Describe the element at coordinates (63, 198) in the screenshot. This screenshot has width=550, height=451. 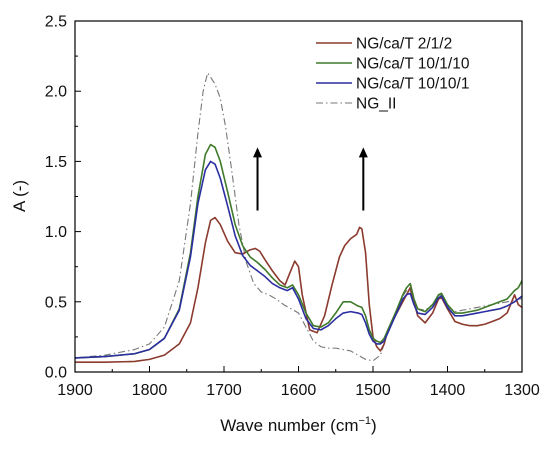
I see `y-axis: 0.0 0.5 1.0 1.5 2.0 2.5` at that location.